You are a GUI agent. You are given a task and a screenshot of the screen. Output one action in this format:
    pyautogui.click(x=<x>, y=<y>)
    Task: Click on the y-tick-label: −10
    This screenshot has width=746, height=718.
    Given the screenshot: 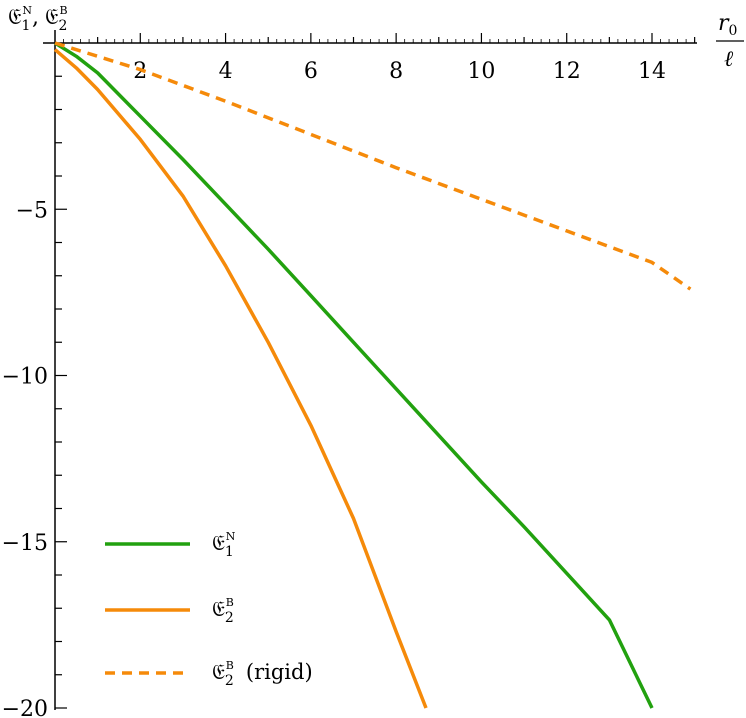 What is the action you would take?
    pyautogui.click(x=25, y=377)
    